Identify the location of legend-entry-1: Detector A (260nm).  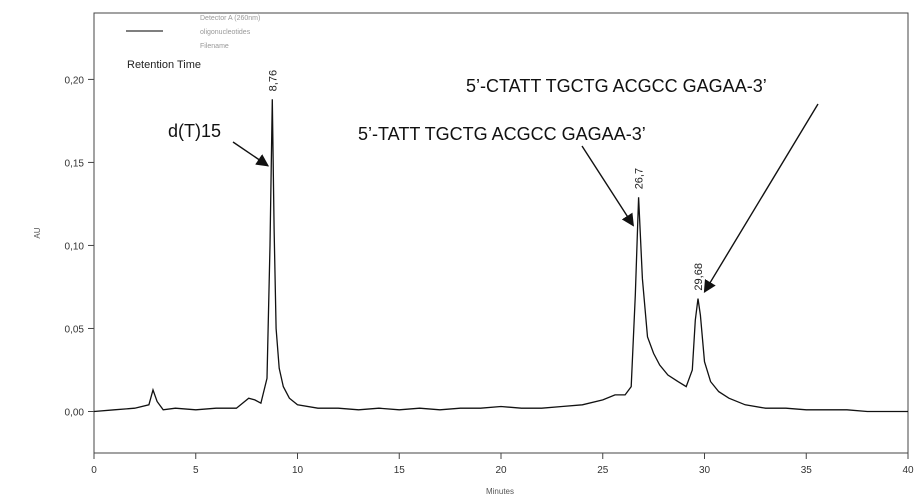
(230, 18).